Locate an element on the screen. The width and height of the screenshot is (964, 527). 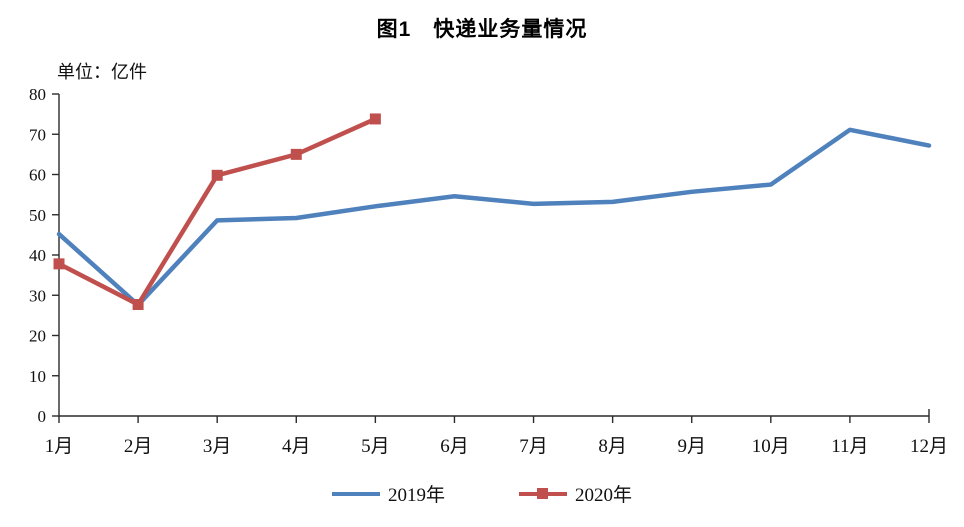
2020-line-marker-swatch-icon is located at coordinates (543, 493).